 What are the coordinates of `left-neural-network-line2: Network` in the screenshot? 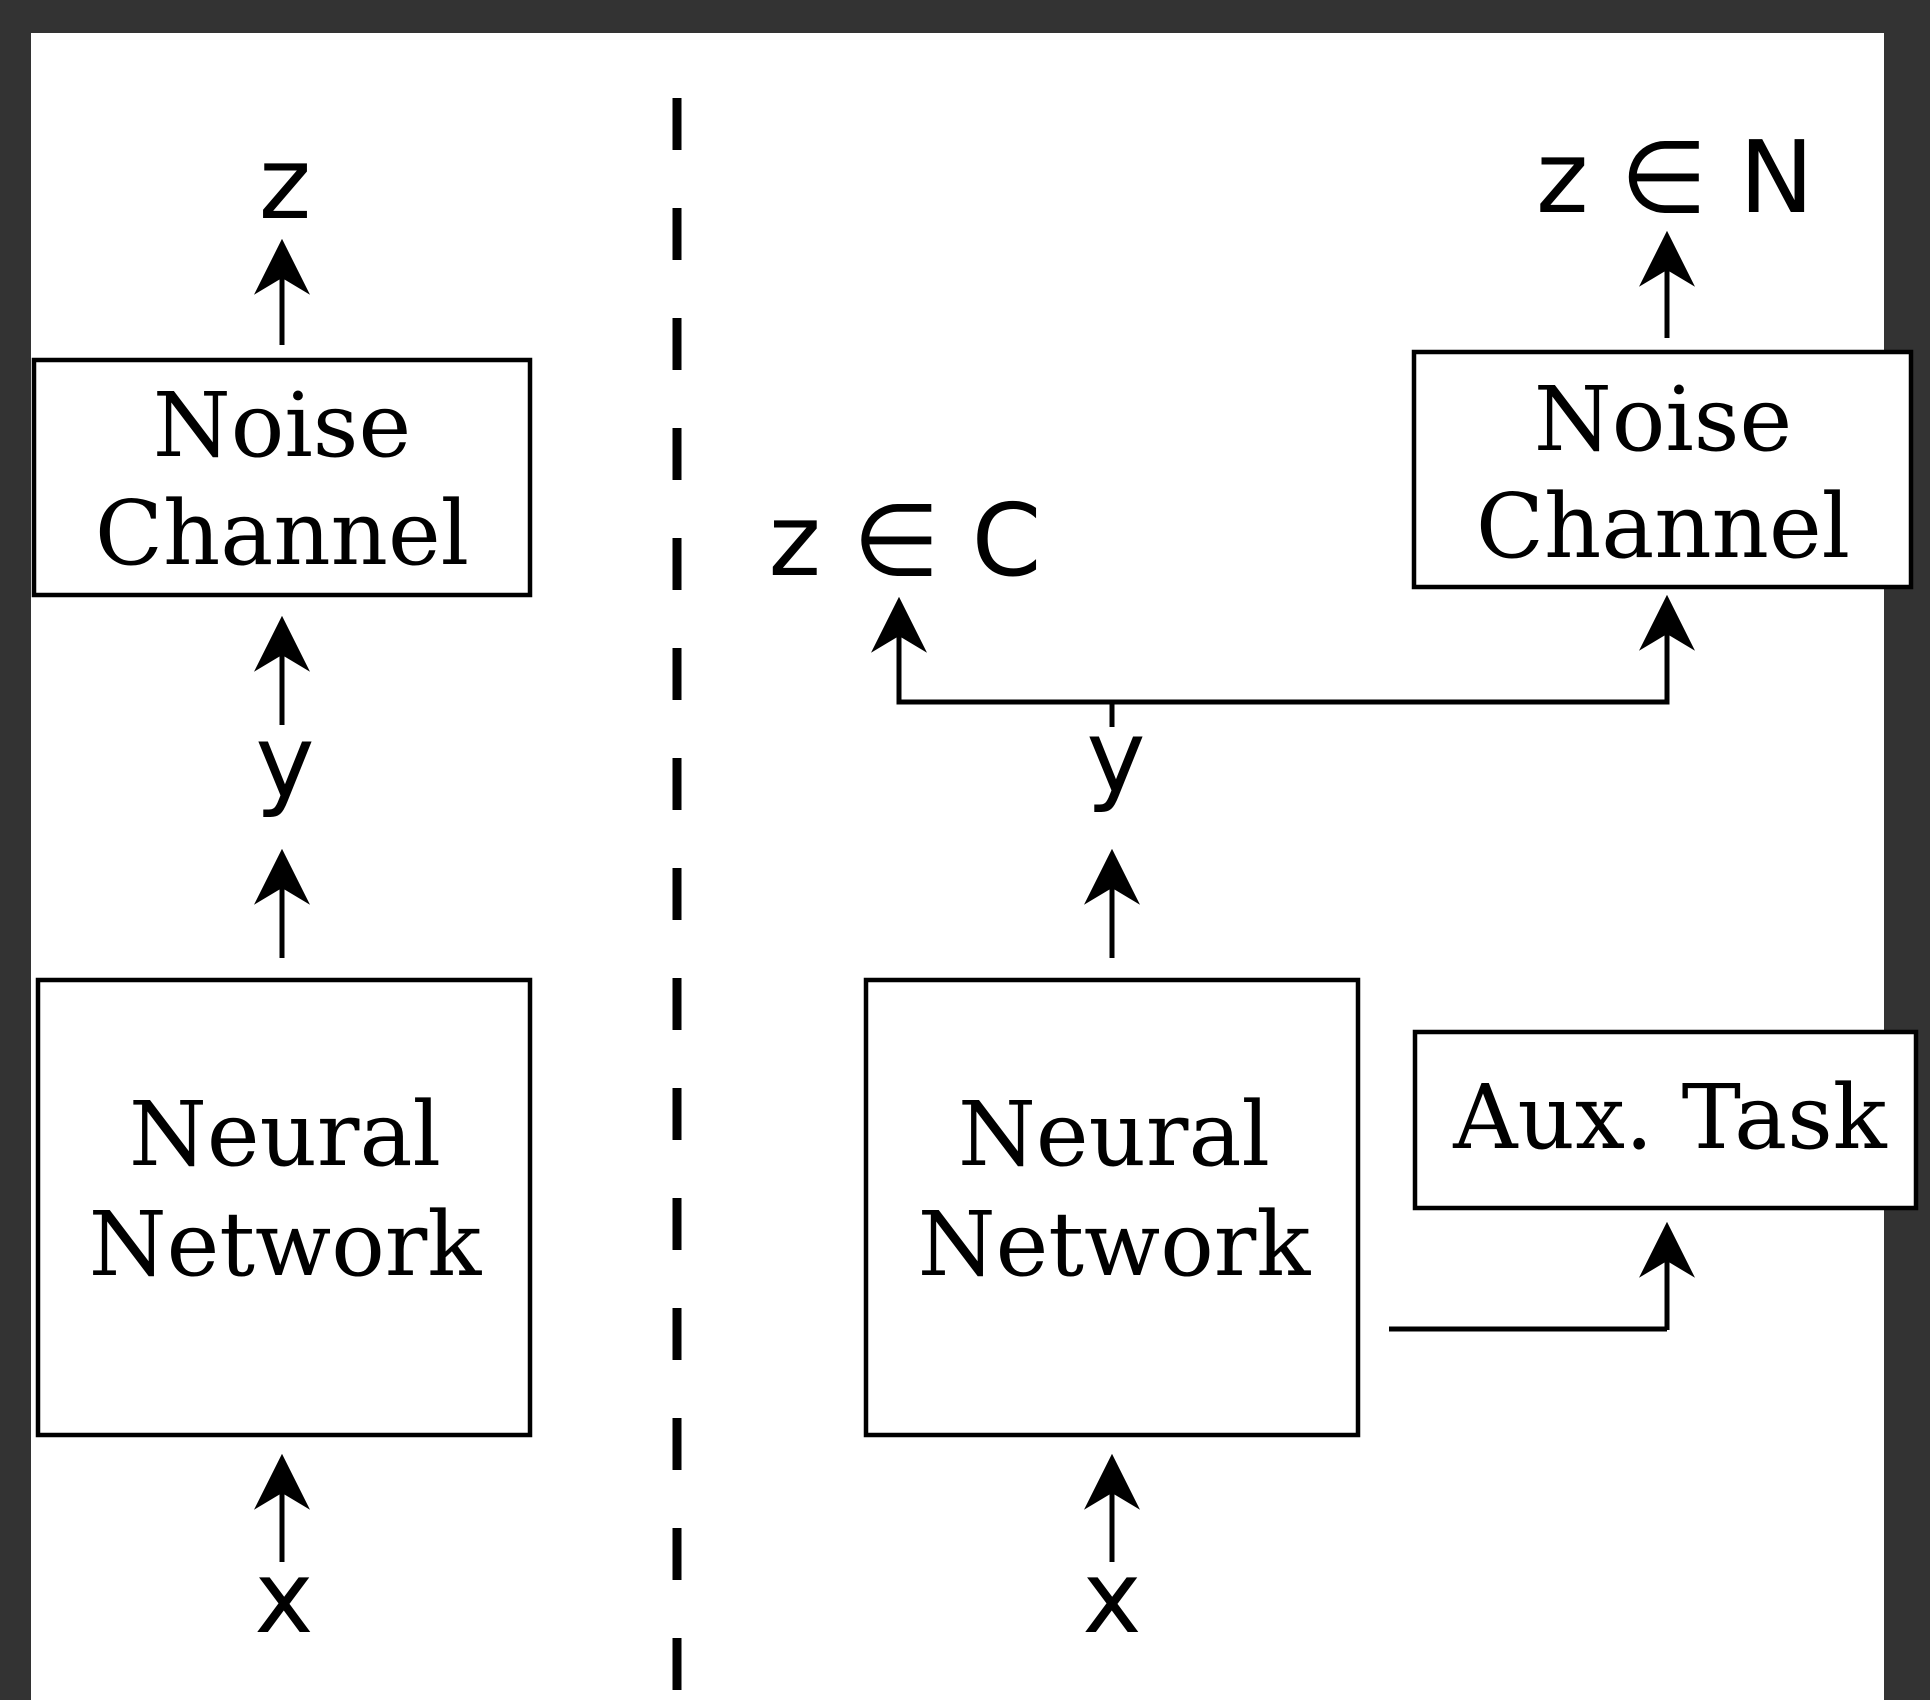 It's located at (286, 1244).